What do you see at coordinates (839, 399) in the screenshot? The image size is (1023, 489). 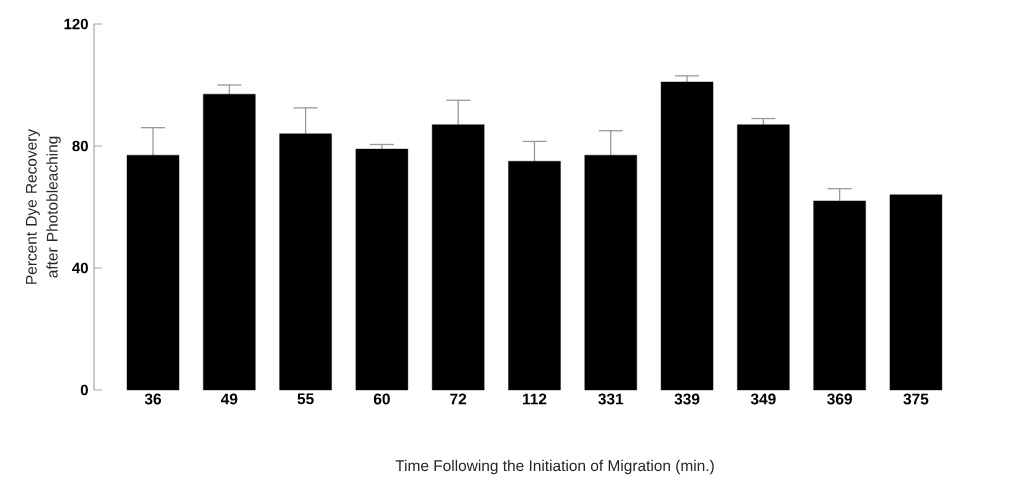 I see `x-tick-label: 369` at bounding box center [839, 399].